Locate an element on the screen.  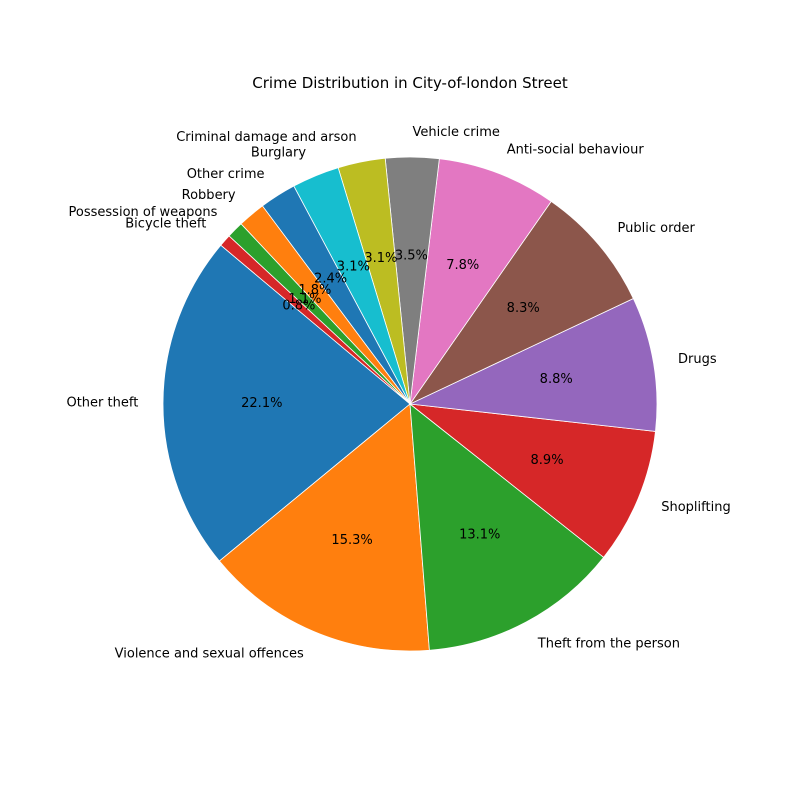
slice-percent-0: 22.1% is located at coordinates (261, 403).